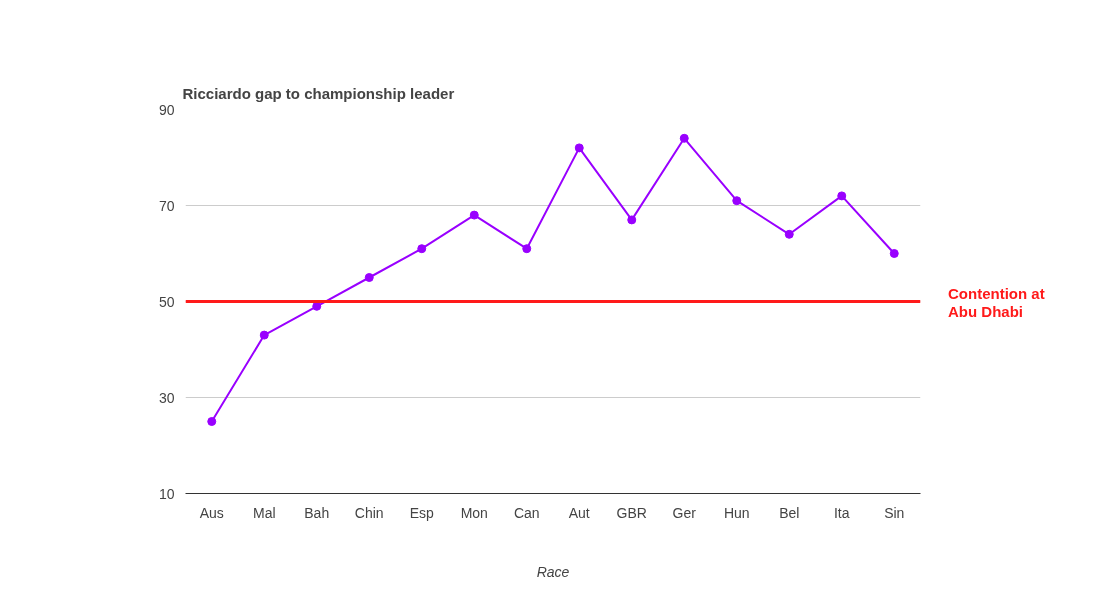 Image resolution: width=1111 pixels, height=611 pixels. I want to click on x-tick-label: Aut, so click(579, 512).